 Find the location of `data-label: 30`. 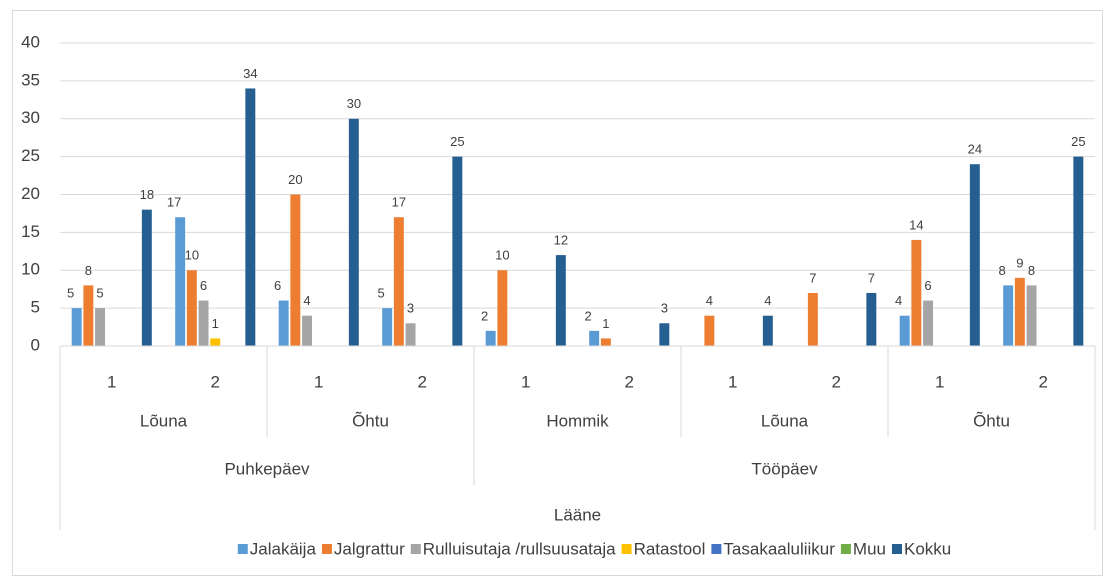

data-label: 30 is located at coordinates (354, 103).